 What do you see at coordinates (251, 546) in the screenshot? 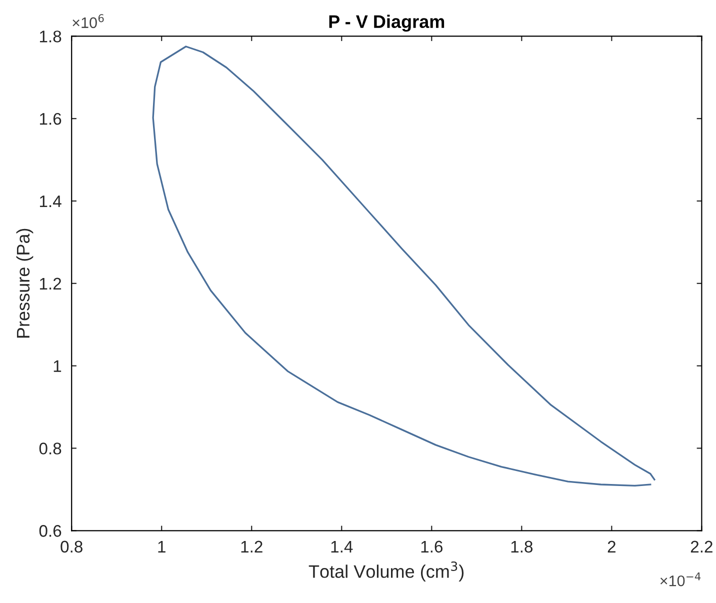
I see `x-tick-label: 1.2` at bounding box center [251, 546].